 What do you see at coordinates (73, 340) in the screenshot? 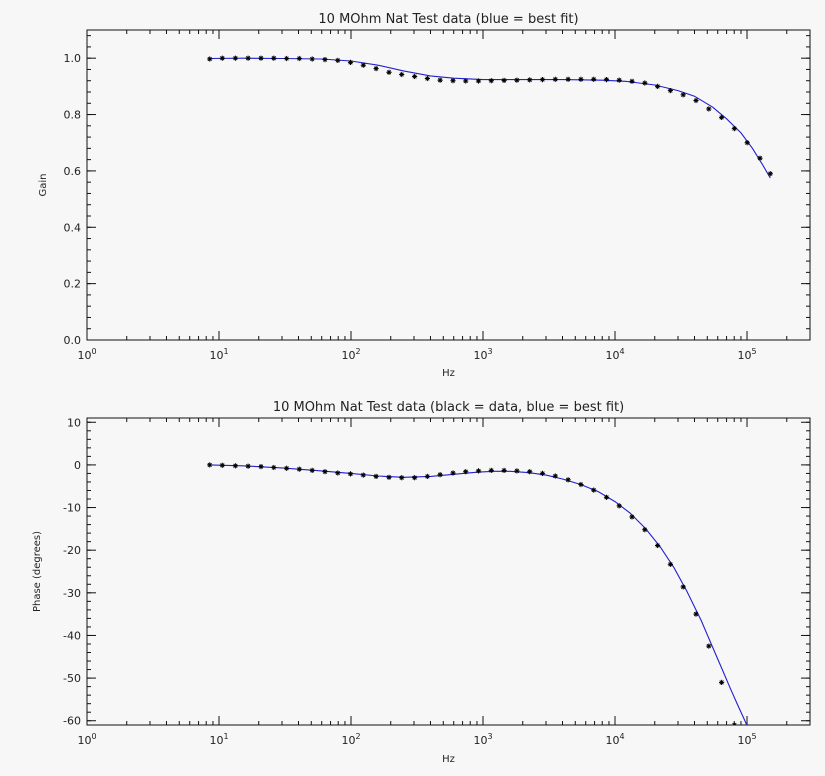
I see `y-tick-label: 0.0` at bounding box center [73, 340].